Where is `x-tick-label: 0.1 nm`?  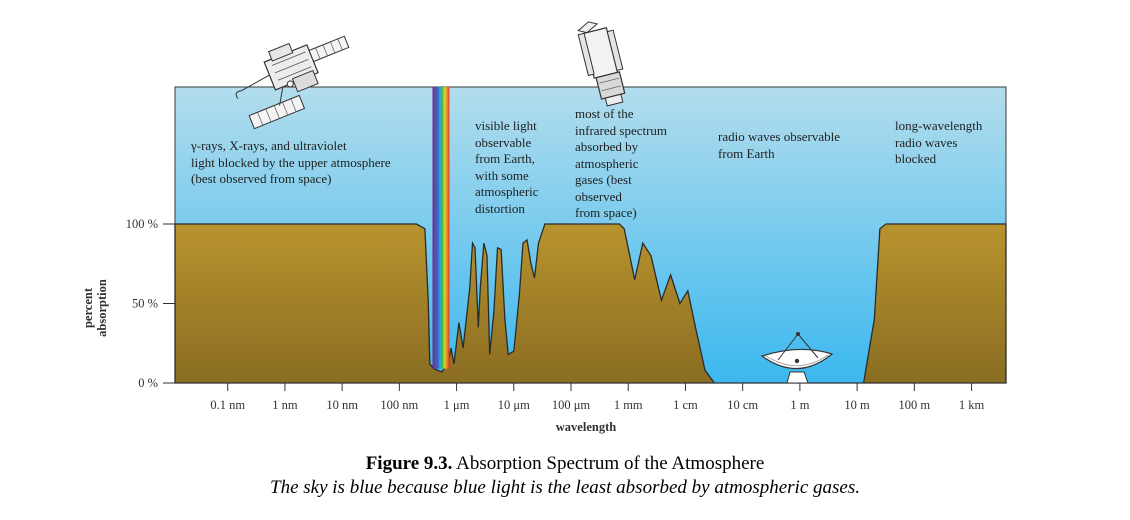 x-tick-label: 0.1 nm is located at coordinates (227, 405).